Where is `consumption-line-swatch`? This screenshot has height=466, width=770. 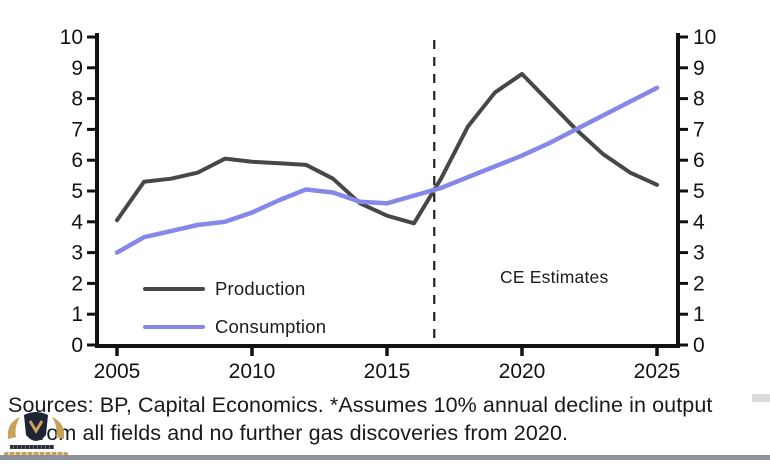 consumption-line-swatch is located at coordinates (174, 327).